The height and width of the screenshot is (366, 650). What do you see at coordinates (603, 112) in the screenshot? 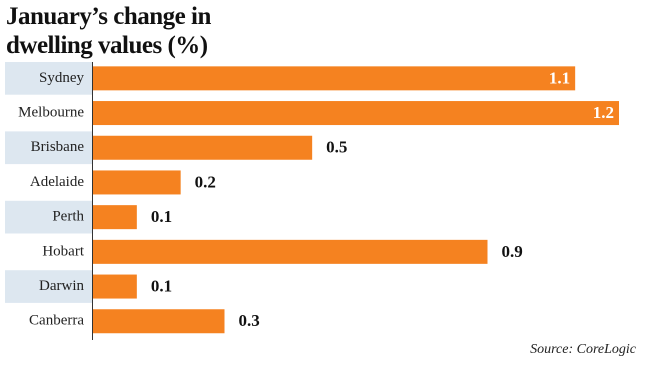
I see `value-label: 1.2` at bounding box center [603, 112].